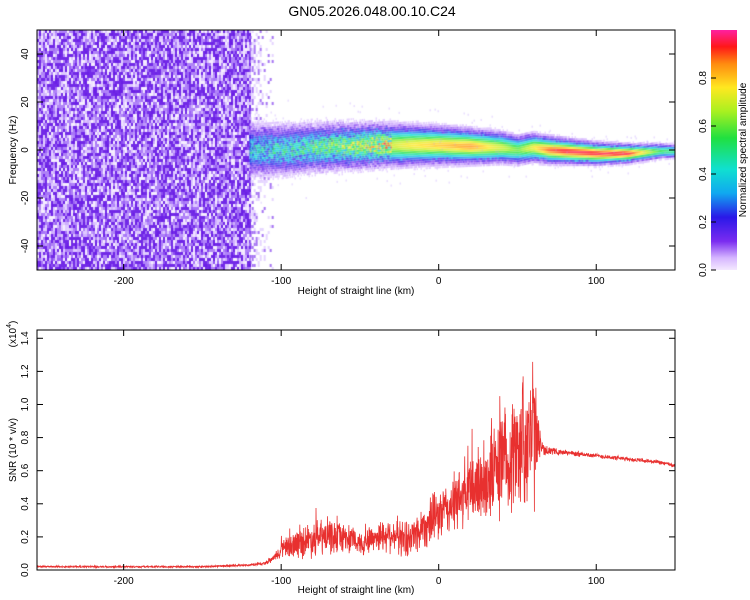 Image resolution: width=750 pixels, height=600 pixels. I want to click on colorbar-ticks: 0.0 0.2 0.4 0.6 0.8, so click(707, 174).